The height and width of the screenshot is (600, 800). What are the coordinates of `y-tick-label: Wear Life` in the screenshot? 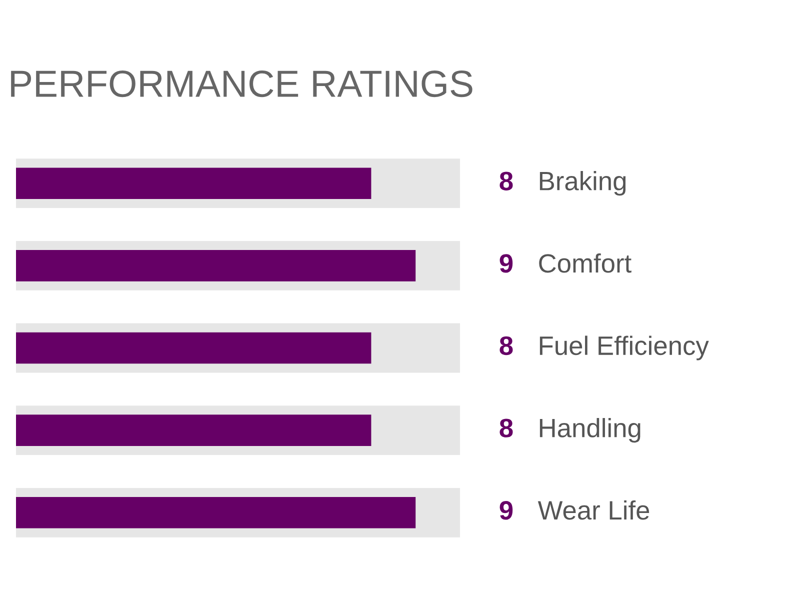 It's located at (594, 510).